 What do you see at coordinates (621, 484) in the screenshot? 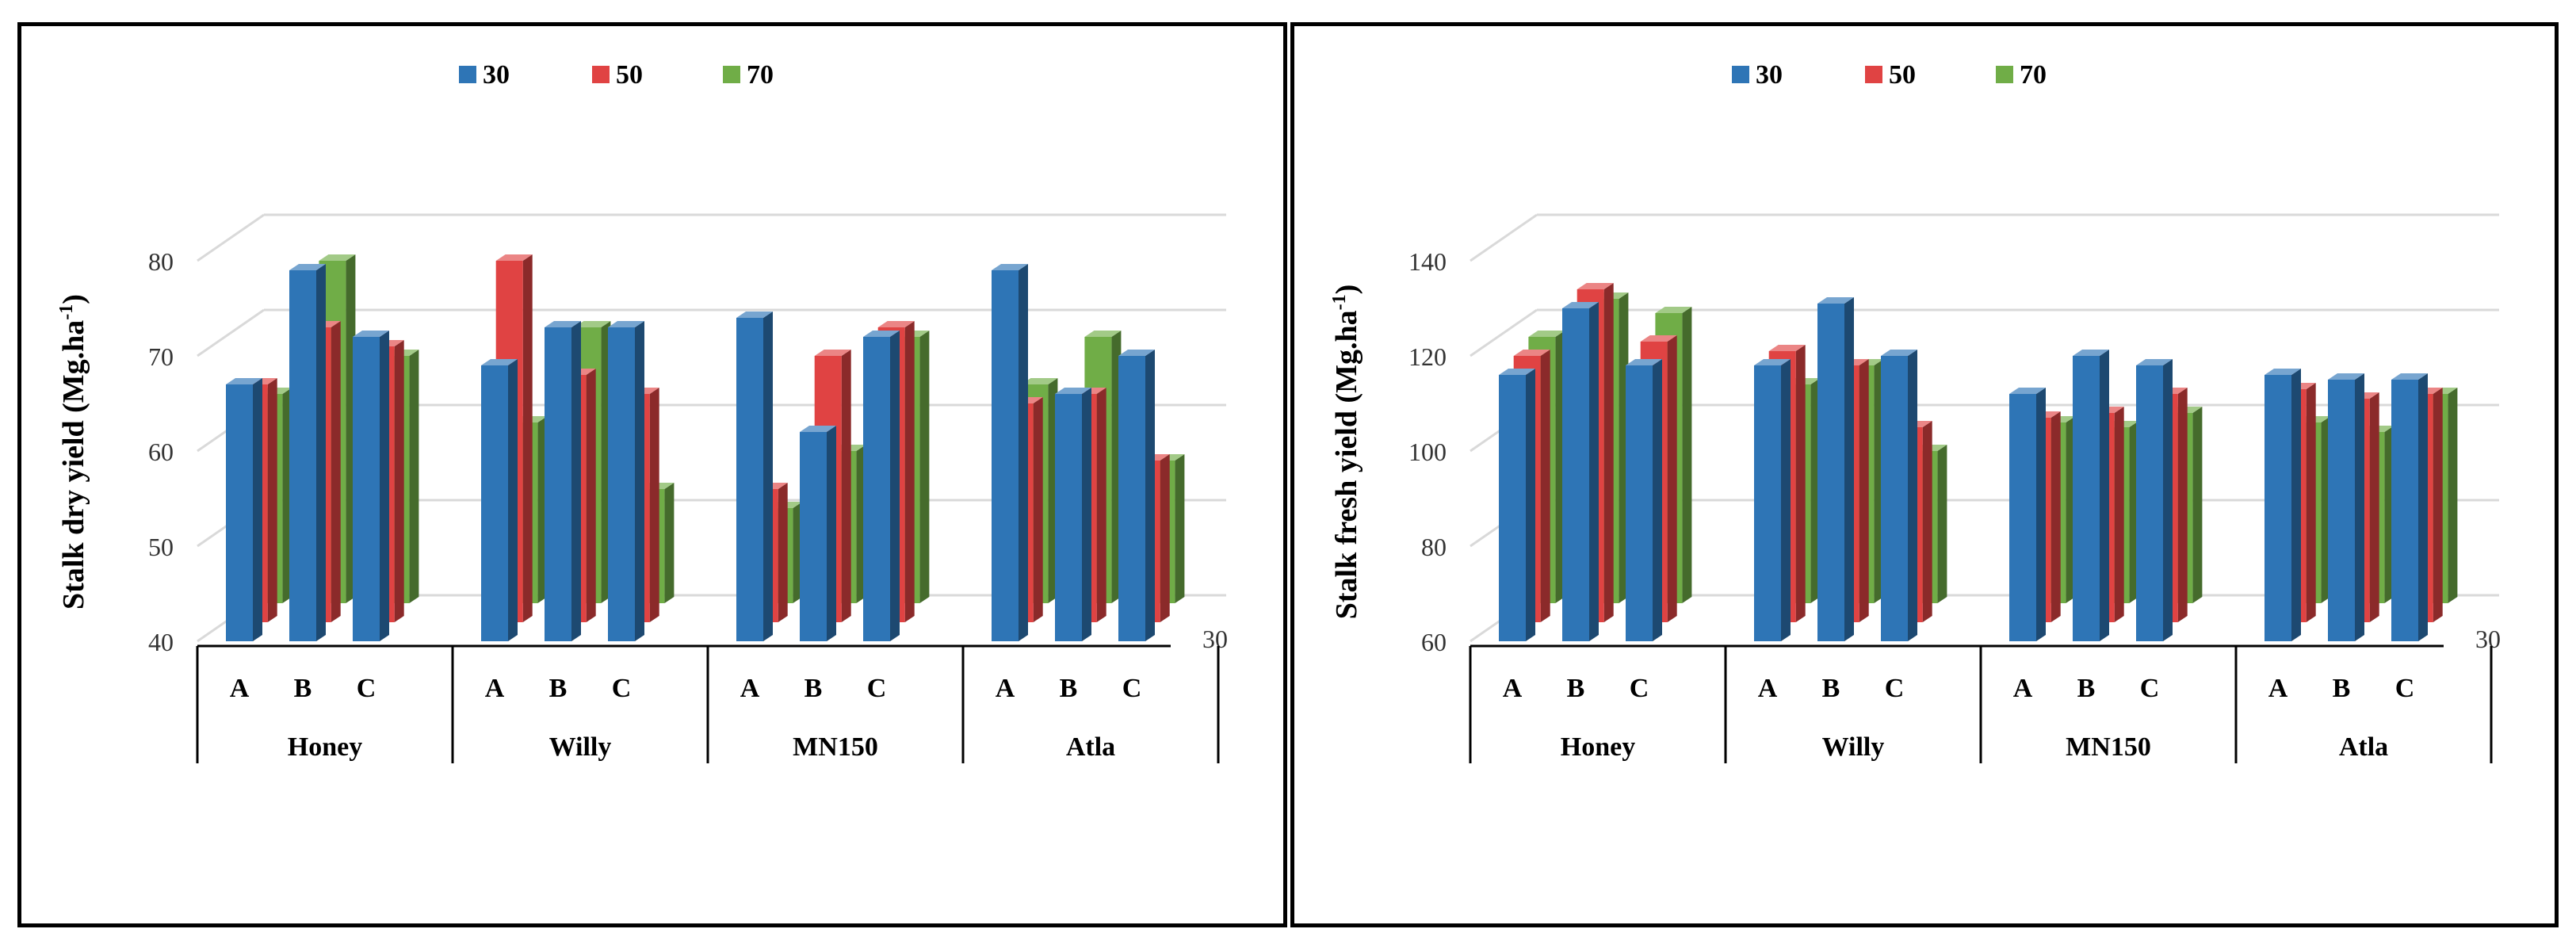
I see `bar-30-Willy-C` at bounding box center [621, 484].